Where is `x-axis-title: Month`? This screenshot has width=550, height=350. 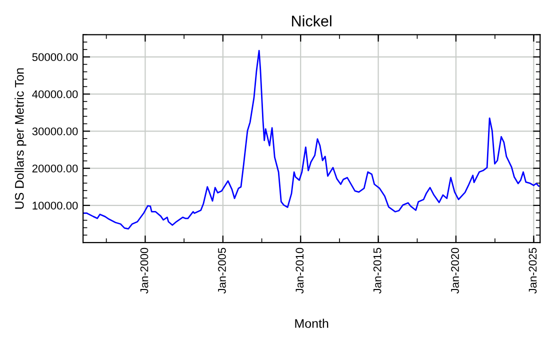
x-axis-title: Month is located at coordinates (311, 323).